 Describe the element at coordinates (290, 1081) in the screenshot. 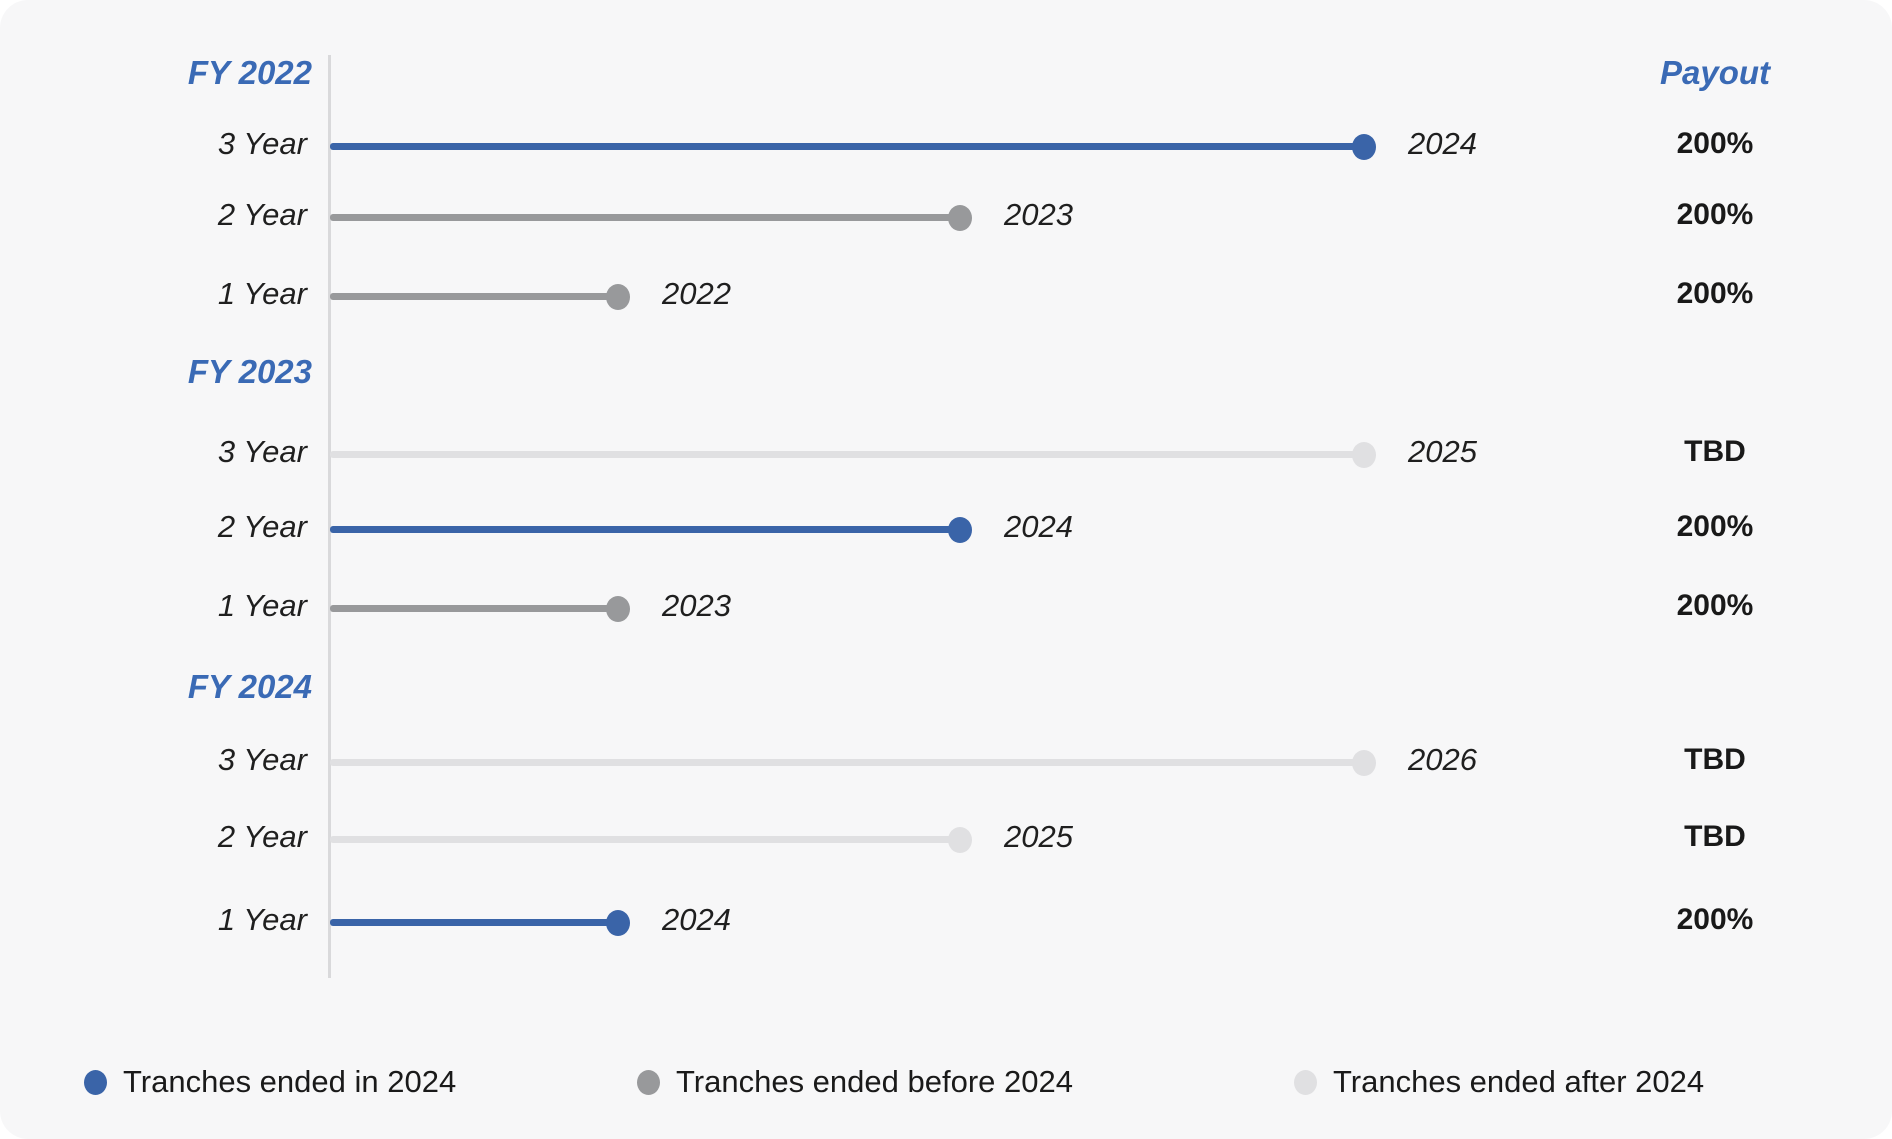

I see `legend-label: Tranches ended in 2024` at that location.